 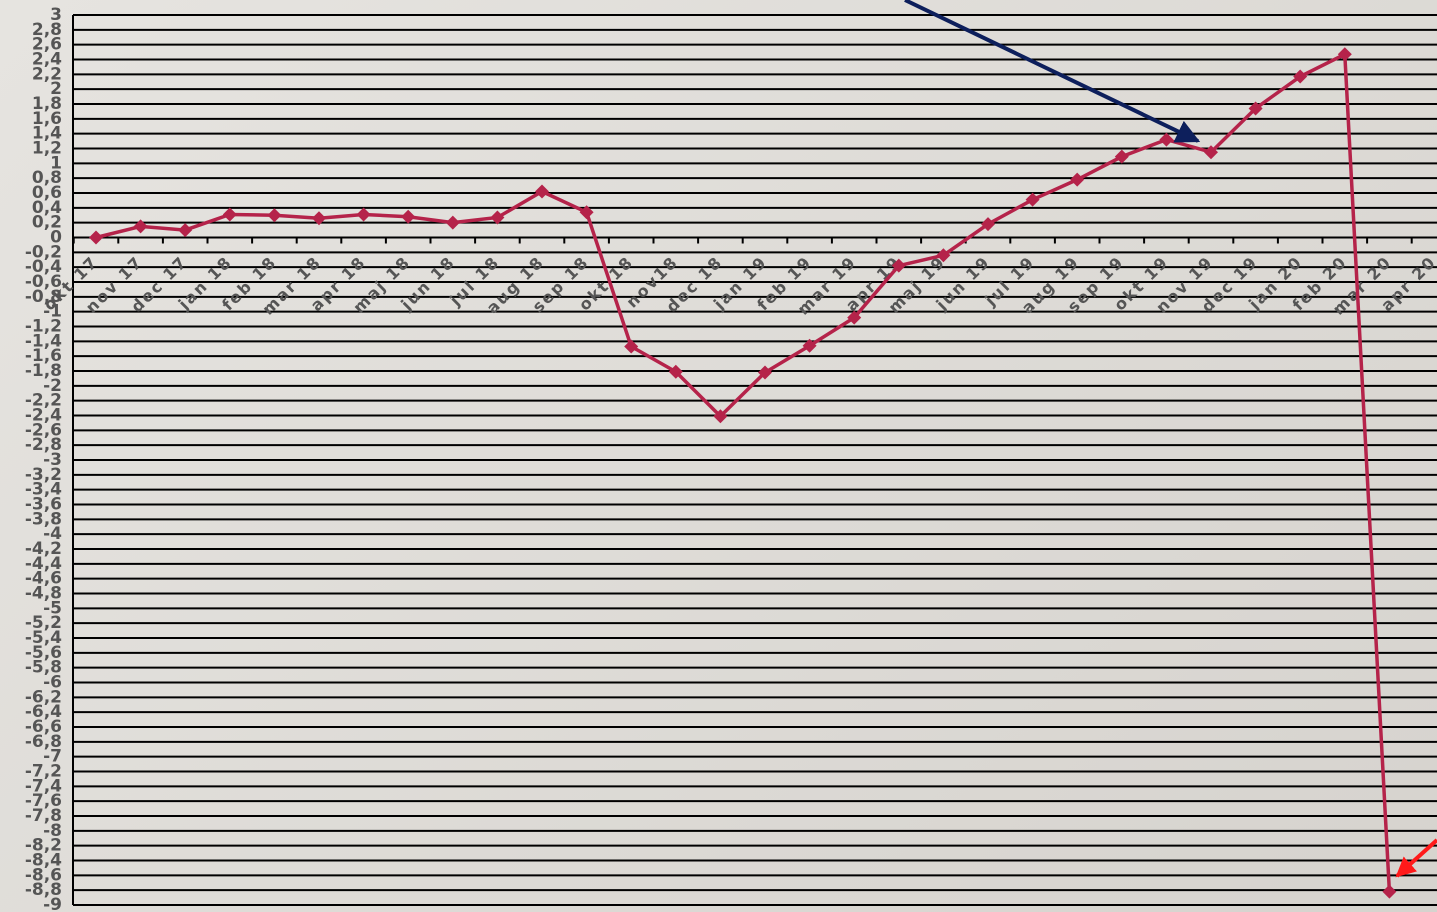 I want to click on y-tick-label: -7,8, so click(x=43, y=816).